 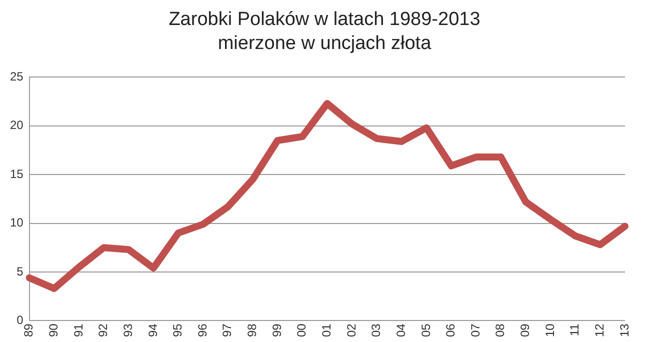 I want to click on x-tick-label: 99, so click(x=277, y=330).